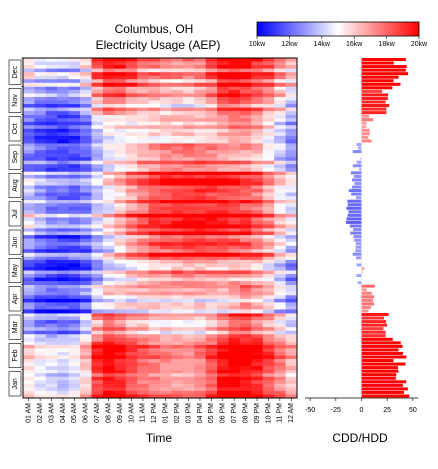 The height and width of the screenshot is (469, 438). What do you see at coordinates (257, 413) in the screenshot?
I see `hour-tick-label: 09 PM` at bounding box center [257, 413].